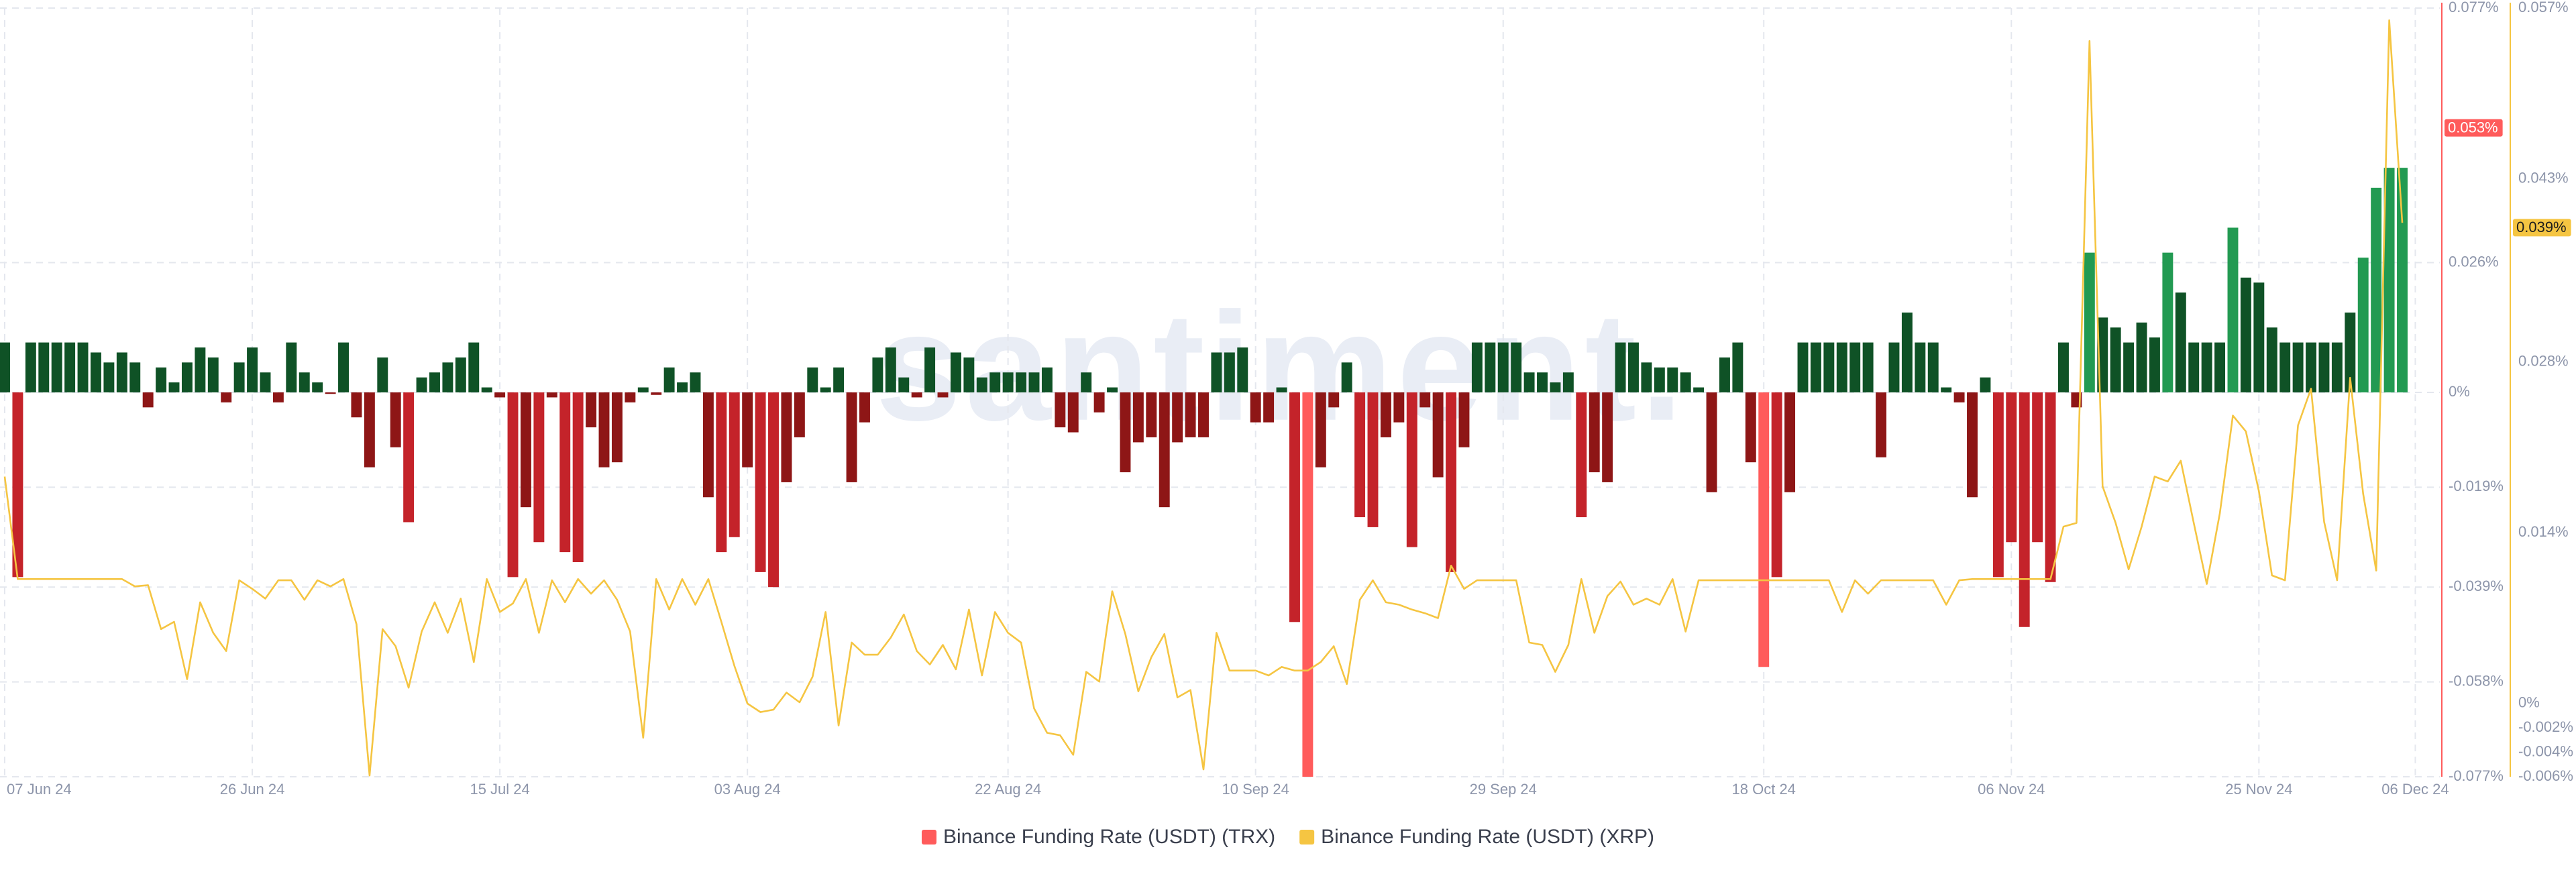 The width and height of the screenshot is (2576, 872). Describe the element at coordinates (928, 837) in the screenshot. I see `legend-swatch` at that location.